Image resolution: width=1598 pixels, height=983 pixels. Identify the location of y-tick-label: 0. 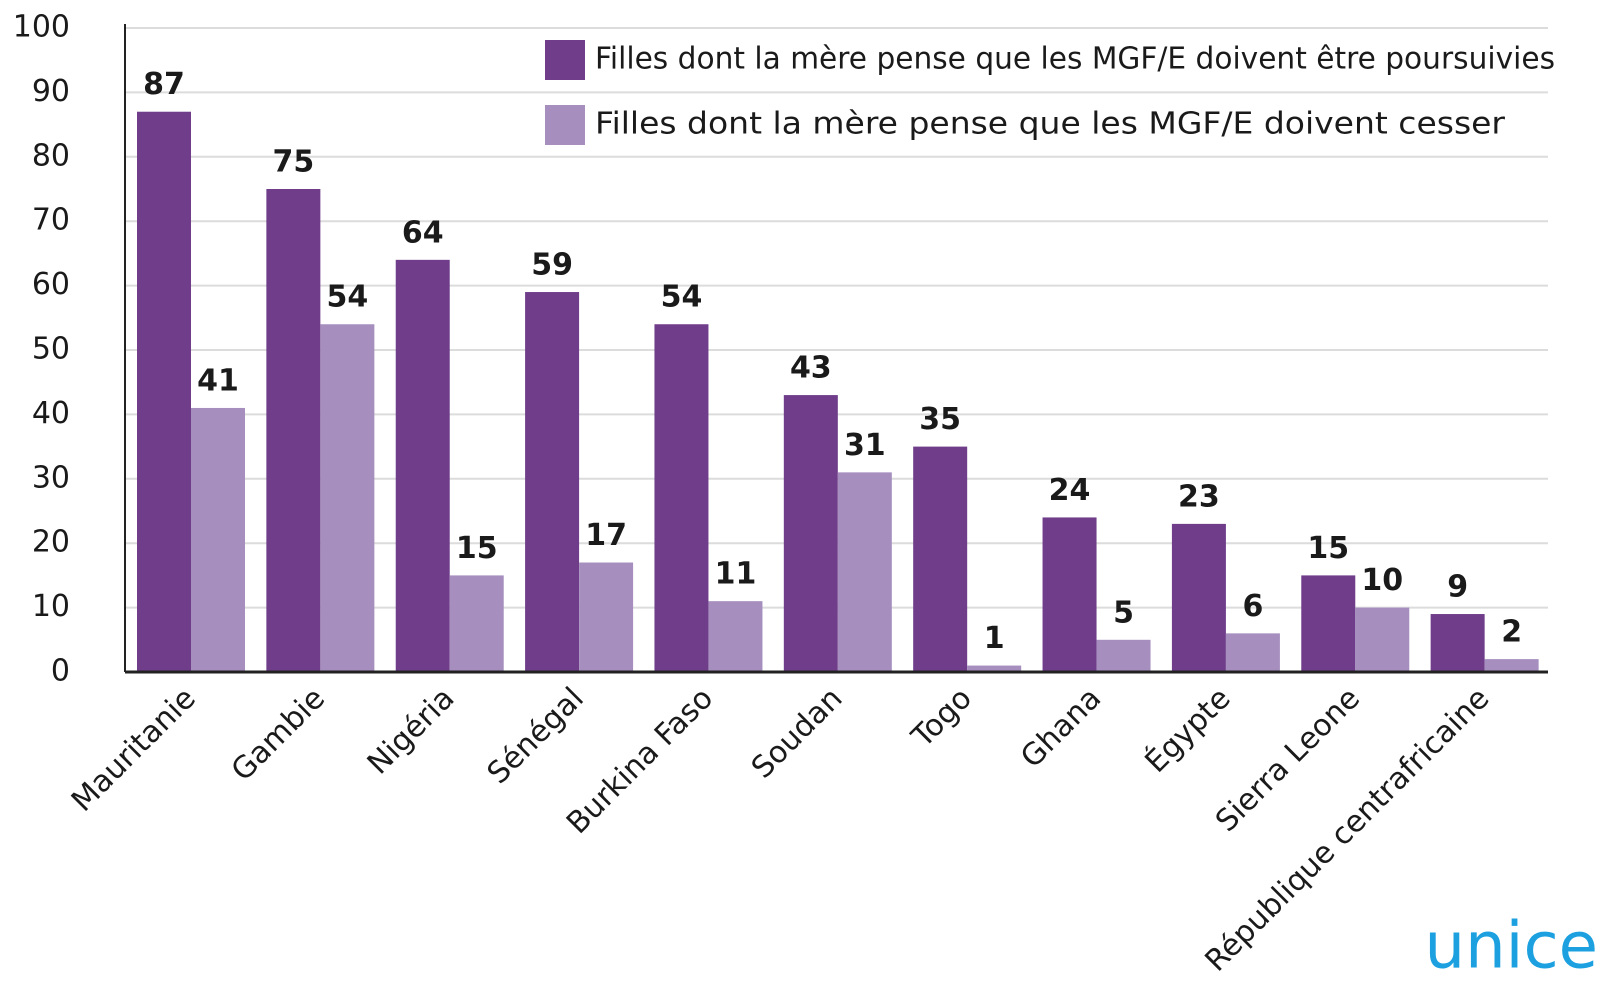
(60, 671).